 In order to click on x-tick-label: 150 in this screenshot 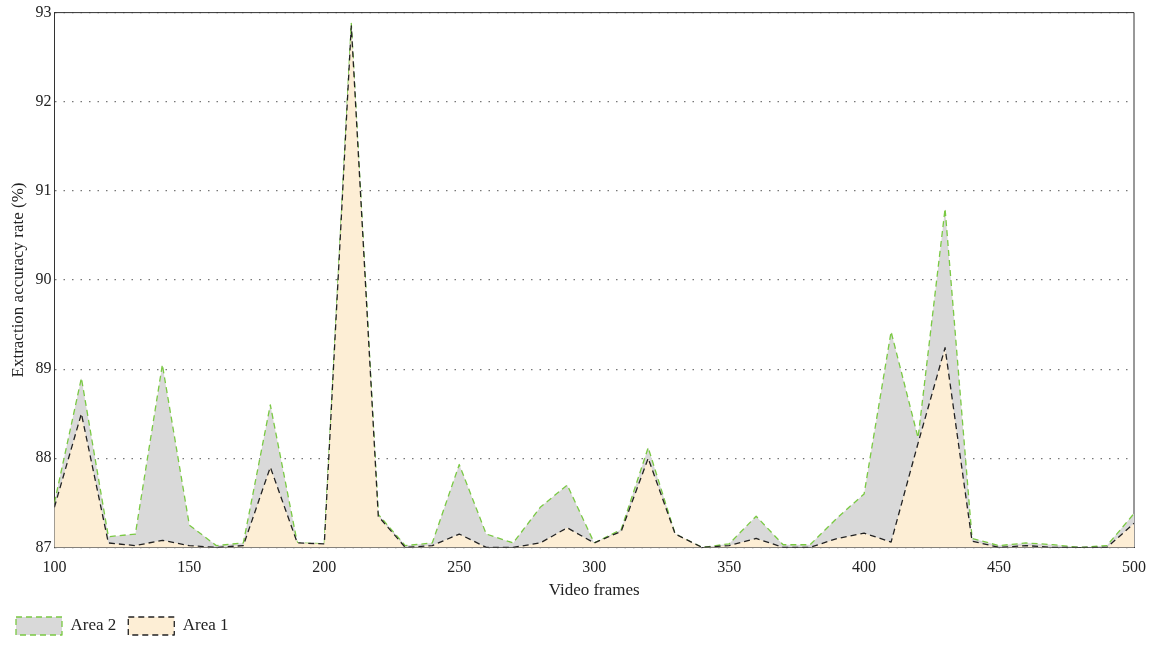, I will do `click(189, 567)`.